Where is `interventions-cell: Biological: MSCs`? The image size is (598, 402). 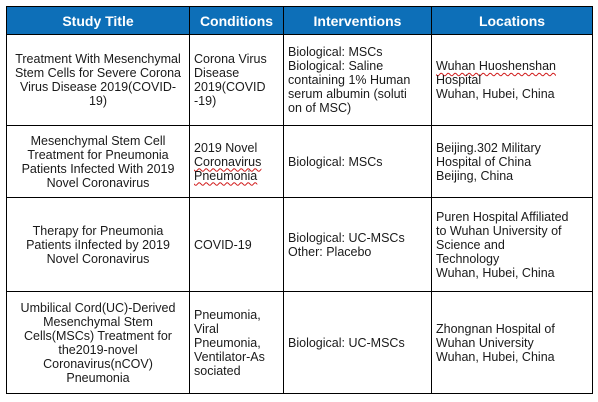 interventions-cell: Biological: MSCs is located at coordinates (357, 161).